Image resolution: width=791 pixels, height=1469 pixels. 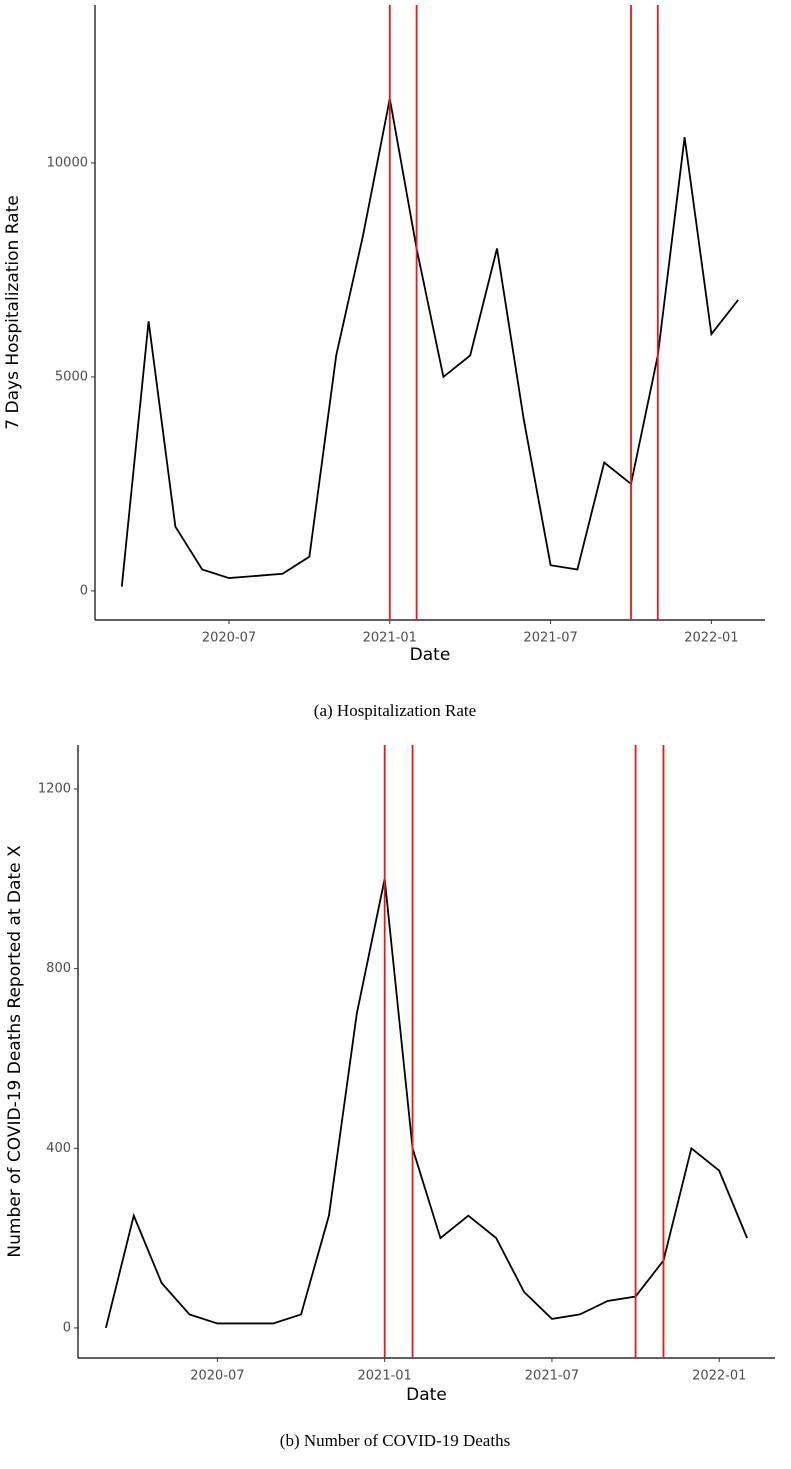 What do you see at coordinates (54, 789) in the screenshot?
I see `y-tick-label: 1200` at bounding box center [54, 789].